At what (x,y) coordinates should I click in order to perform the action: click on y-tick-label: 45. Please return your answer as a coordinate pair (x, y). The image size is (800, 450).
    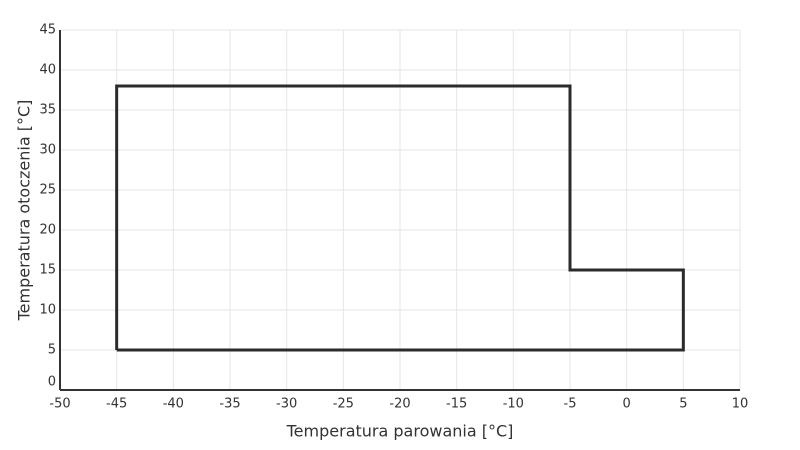
    Looking at the image, I should click on (47, 30).